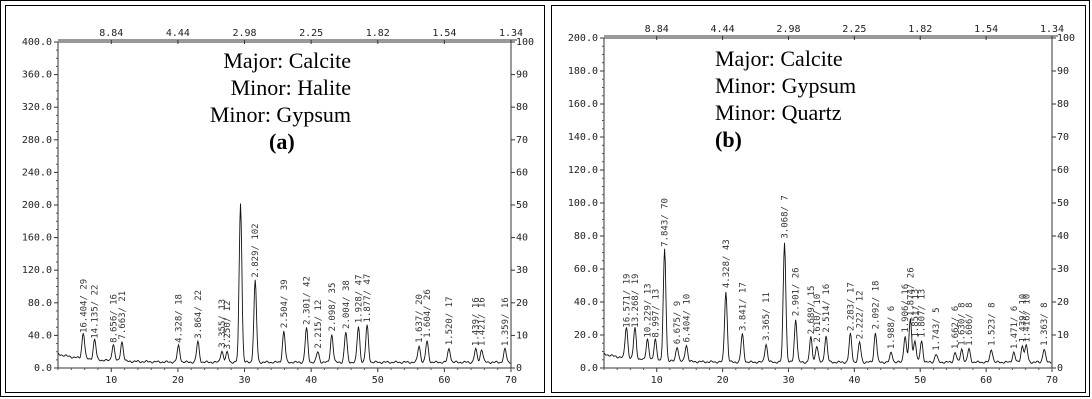 The image size is (1092, 399). What do you see at coordinates (728, 139) in the screenshot?
I see `panel-label: (b)` at bounding box center [728, 139].